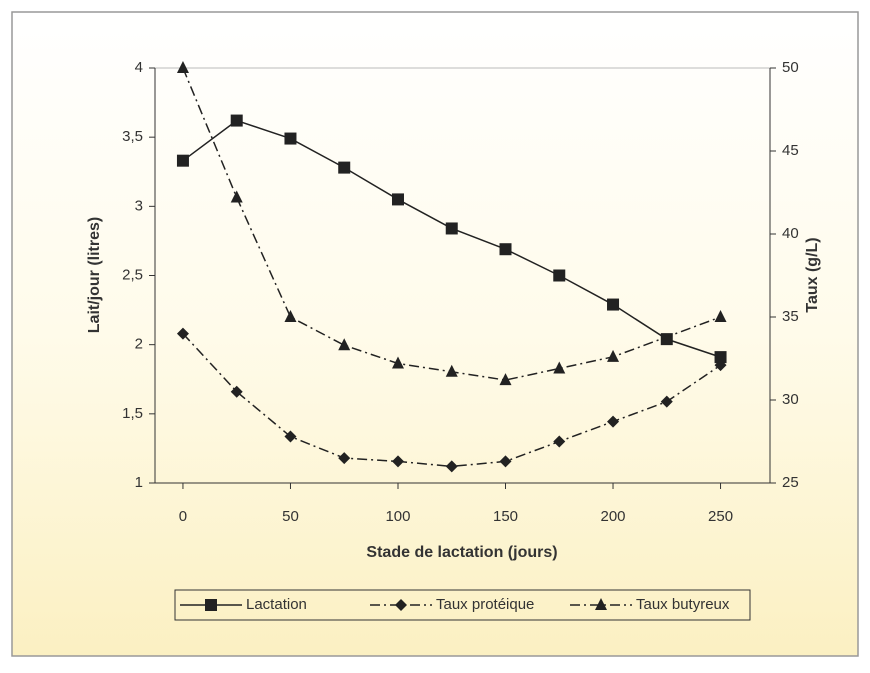 Image resolution: width=870 pixels, height=673 pixels. Describe the element at coordinates (276, 604) in the screenshot. I see `legend-label: Lactation` at that location.